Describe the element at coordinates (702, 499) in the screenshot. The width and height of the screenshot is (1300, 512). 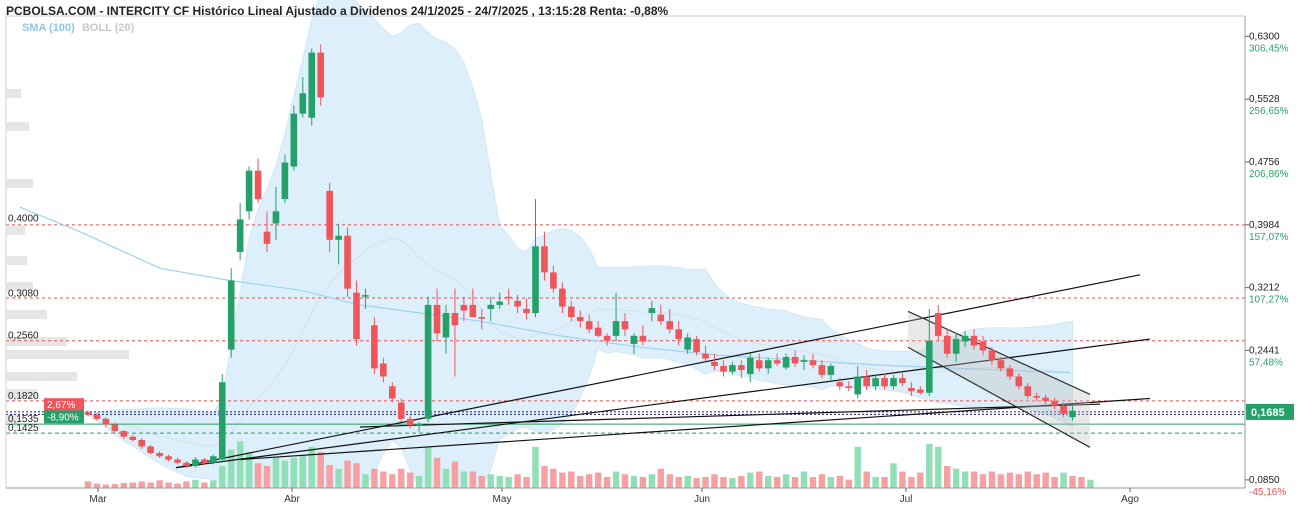
I see `x-tick-label: Jun` at that location.